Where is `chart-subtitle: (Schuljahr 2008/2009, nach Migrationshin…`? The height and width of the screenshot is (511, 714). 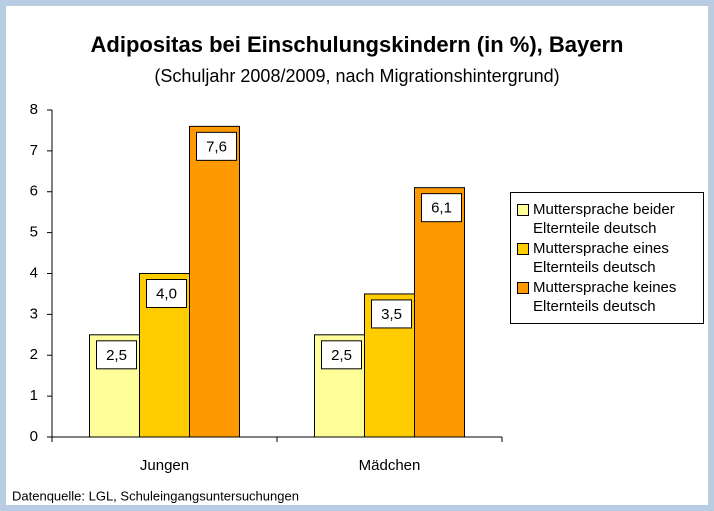 chart-subtitle: (Schuljahr 2008/2009, nach Migrationshin… is located at coordinates (356, 76).